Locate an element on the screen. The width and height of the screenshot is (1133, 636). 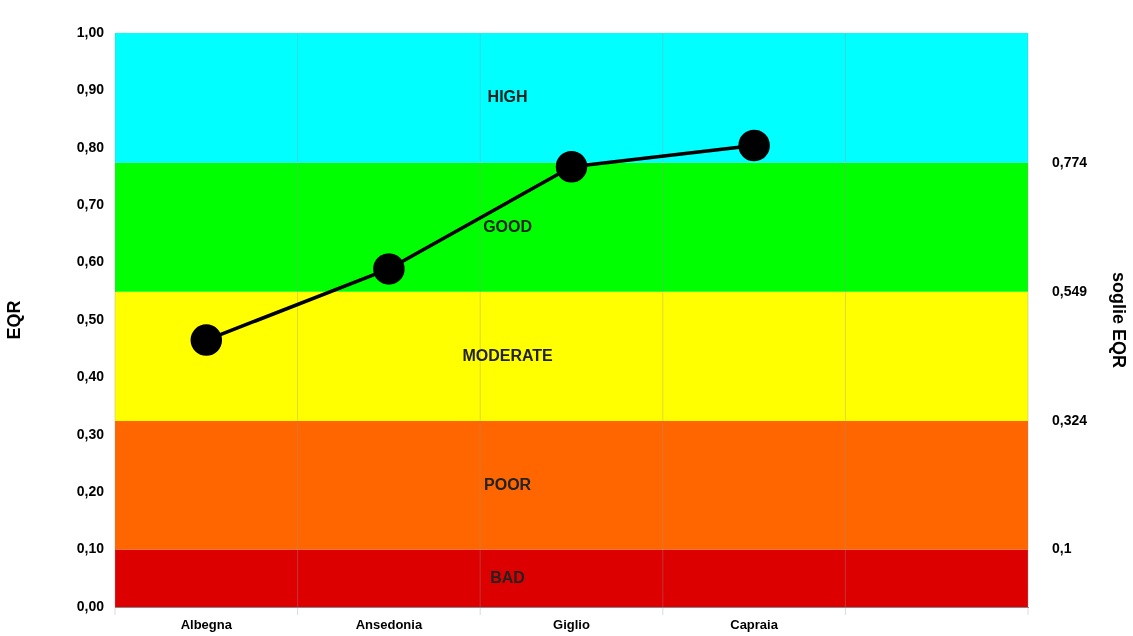
y2-tick-label: 0,1 is located at coordinates (1062, 548).